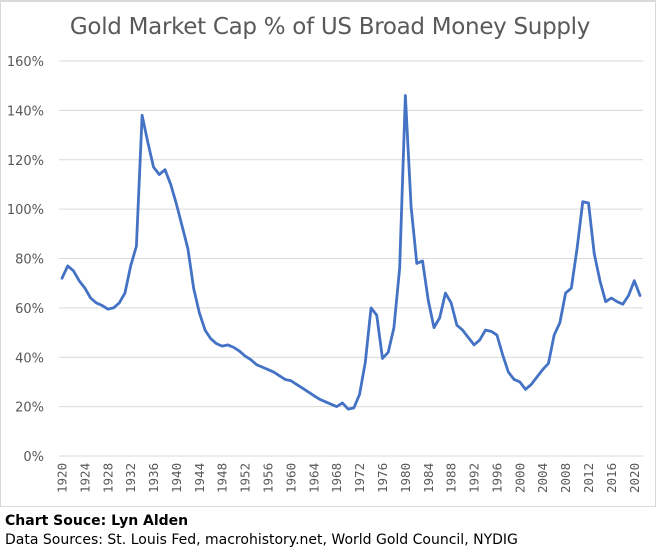 This screenshot has width=660, height=557. I want to click on y-axis-tick-labels: 0% 20% 40% 60% 80% 100% 120% 140% 160%, so click(25, 260).